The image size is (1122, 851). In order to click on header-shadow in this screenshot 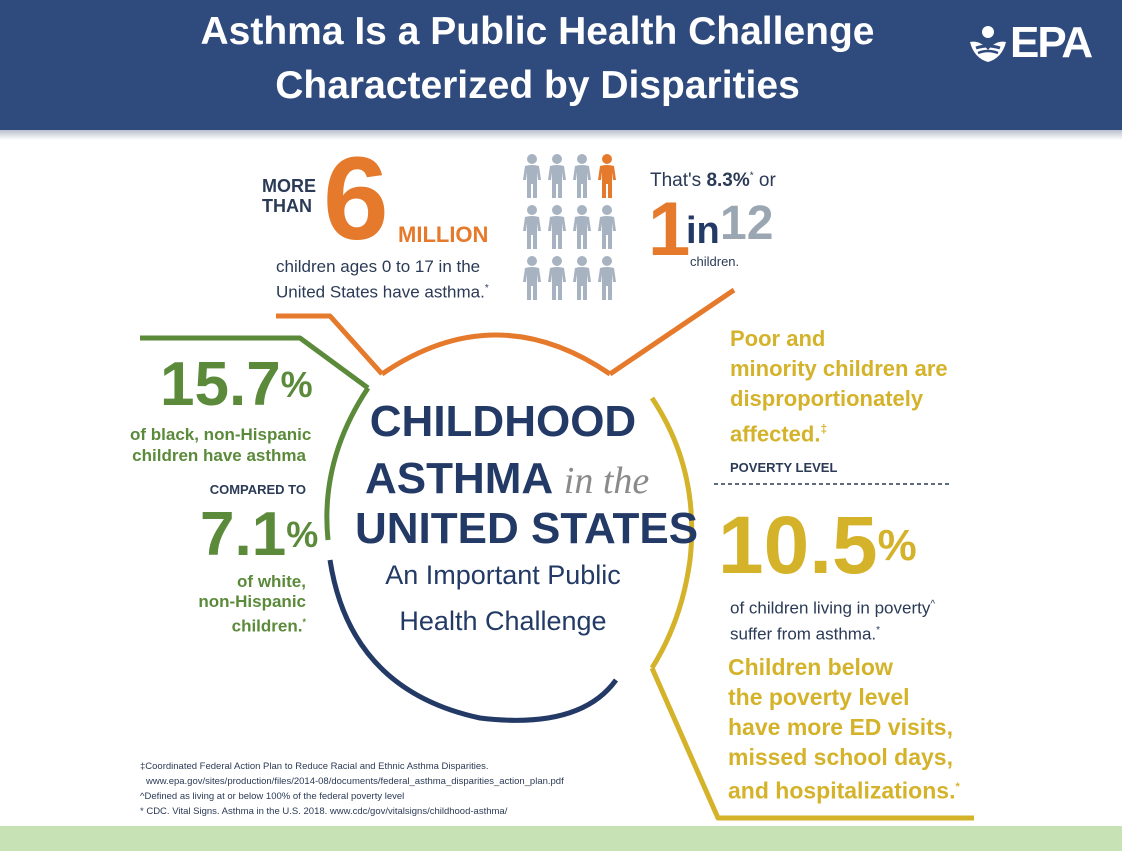, I will do `click(561, 135)`.